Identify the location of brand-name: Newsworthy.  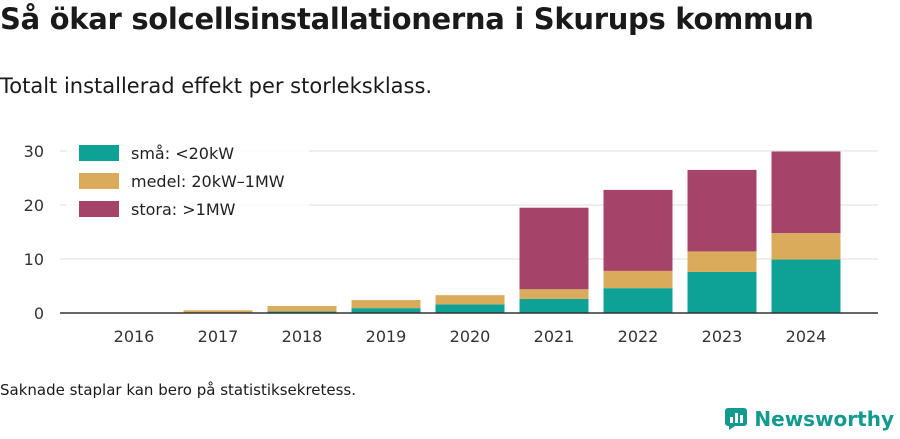
(824, 419).